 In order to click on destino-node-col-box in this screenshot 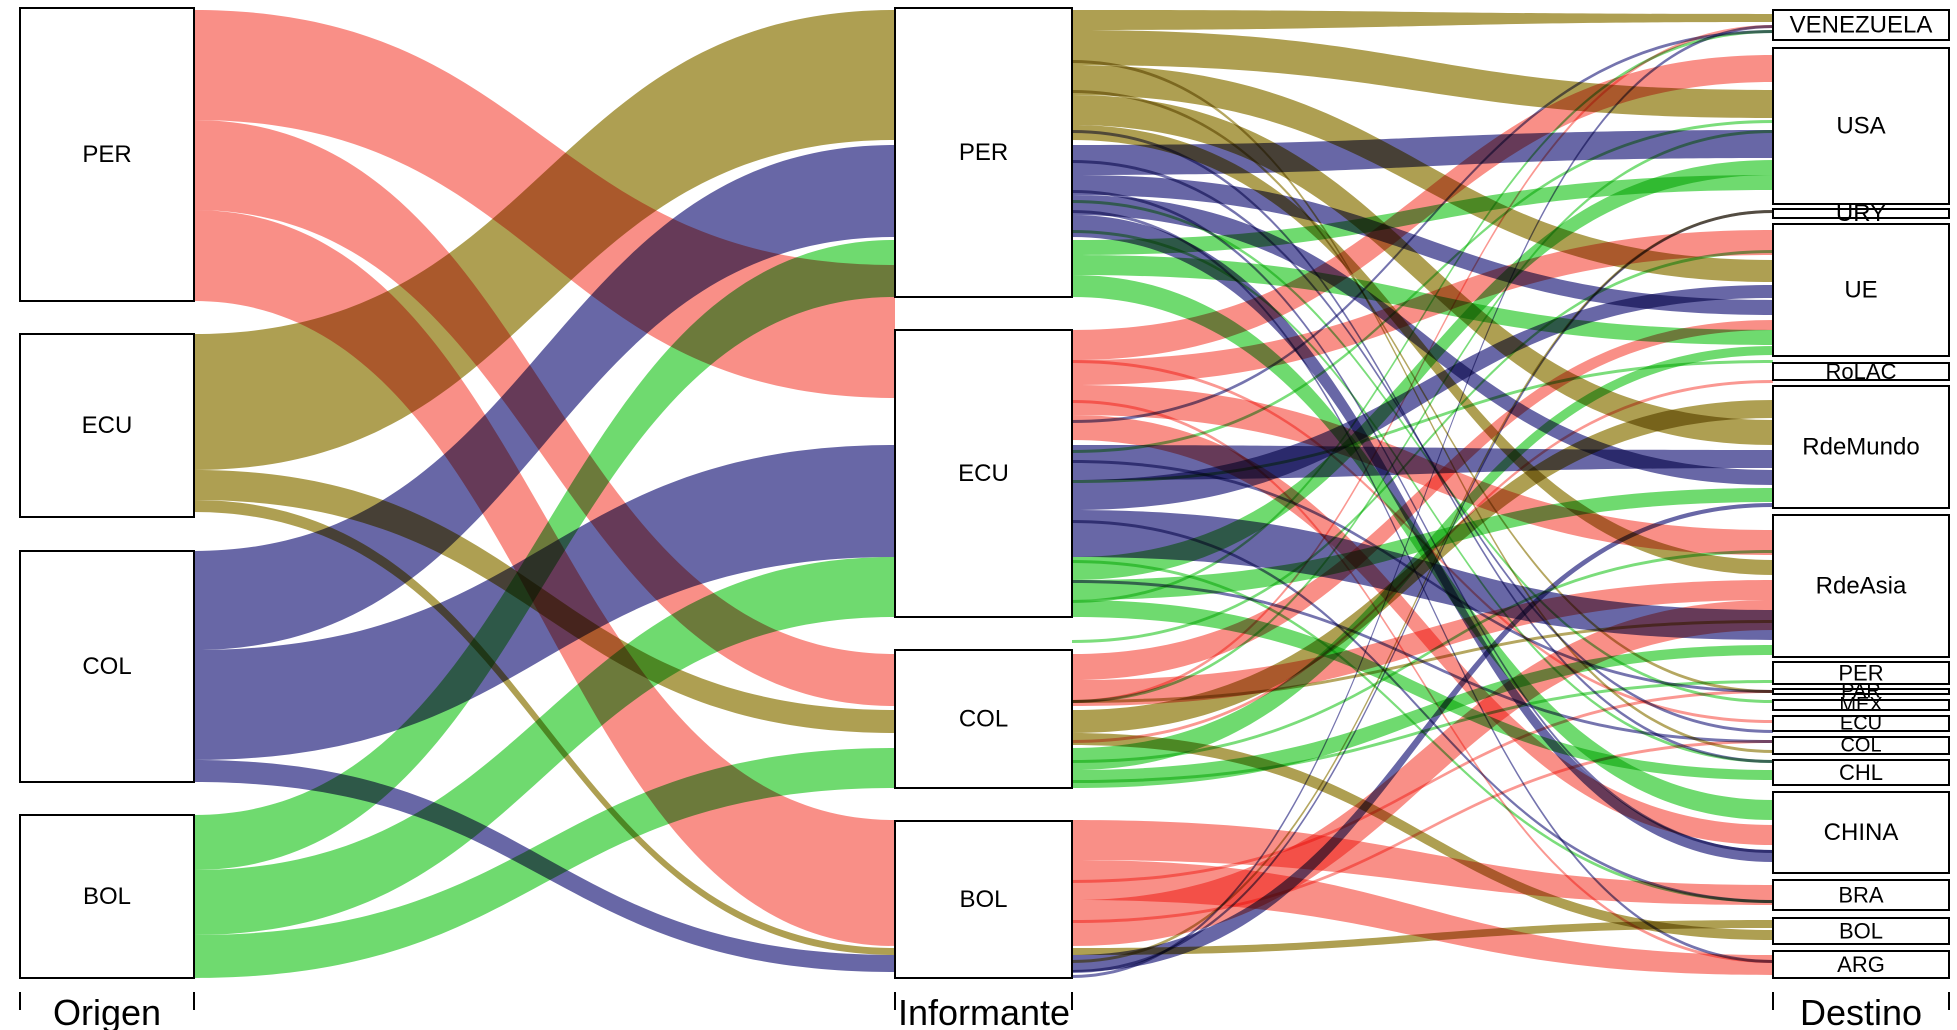, I will do `click(1861, 745)`.